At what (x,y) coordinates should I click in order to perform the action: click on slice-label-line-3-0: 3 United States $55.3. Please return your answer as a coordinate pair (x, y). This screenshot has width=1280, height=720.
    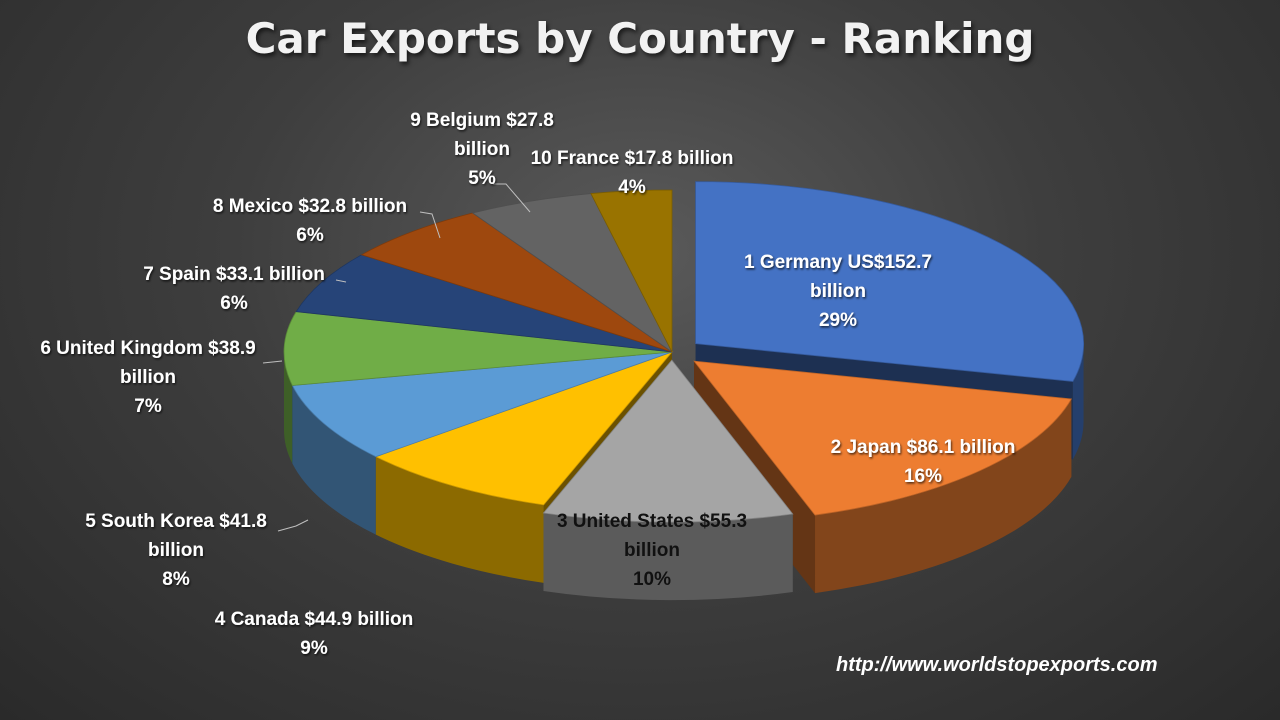
    Looking at the image, I should click on (652, 521).